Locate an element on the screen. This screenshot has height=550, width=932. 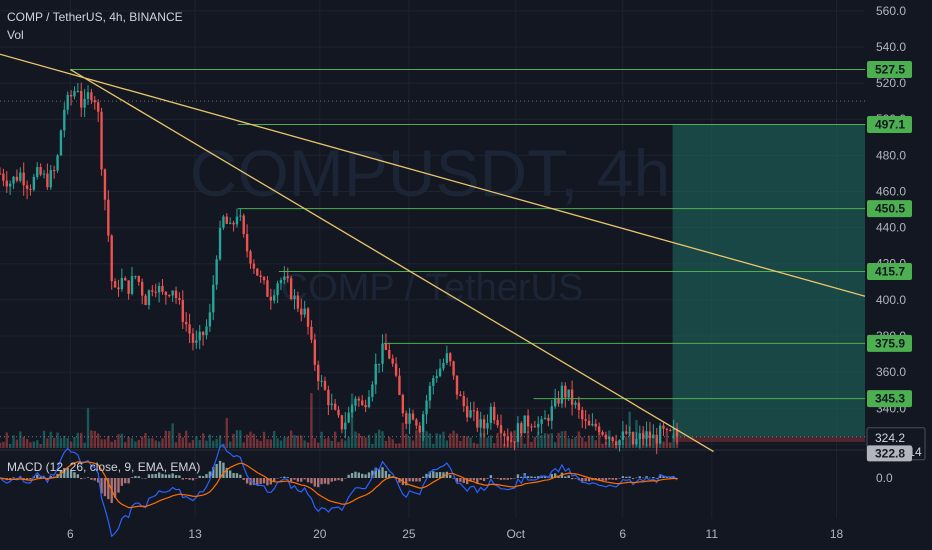
y-tick-label: 480.0 is located at coordinates (891, 155).